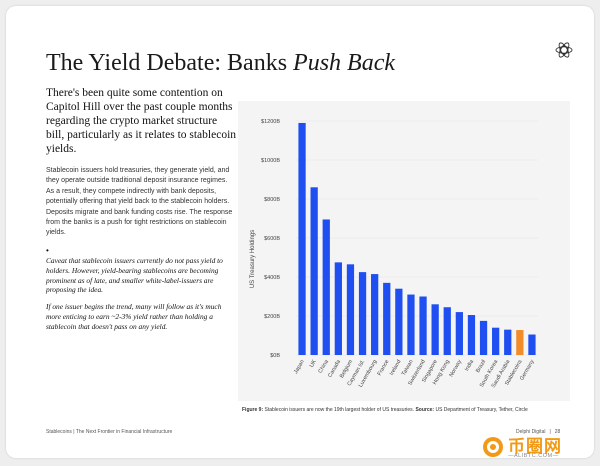 This screenshot has width=600, height=466. What do you see at coordinates (459, 333) in the screenshot?
I see `bar-norway` at bounding box center [459, 333].